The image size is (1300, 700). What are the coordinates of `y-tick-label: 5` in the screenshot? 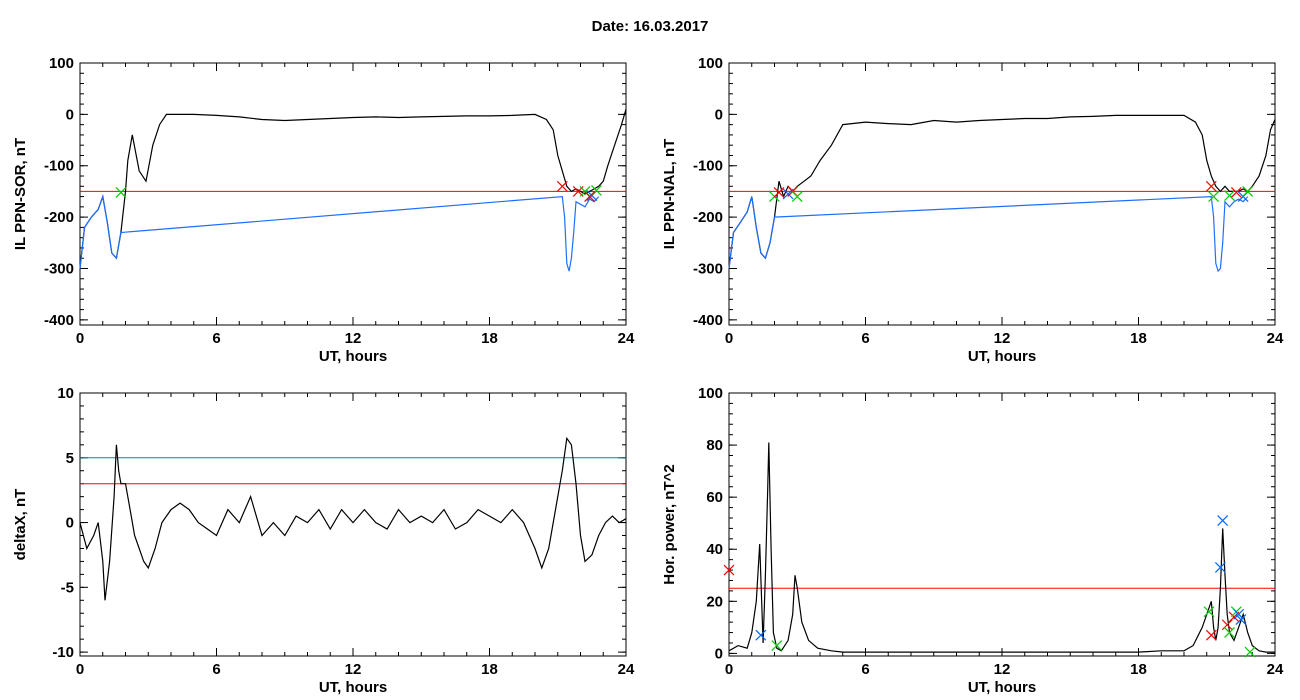 It's located at (70, 458).